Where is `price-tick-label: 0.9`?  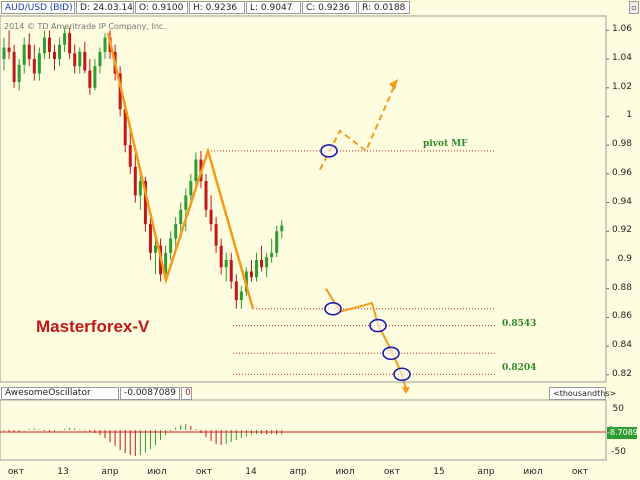
price-tick-label: 0.9 is located at coordinates (624, 259).